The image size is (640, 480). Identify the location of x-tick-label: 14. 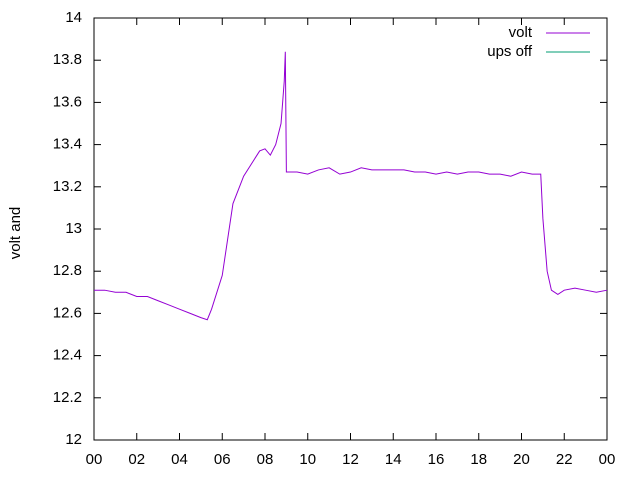
(393, 459).